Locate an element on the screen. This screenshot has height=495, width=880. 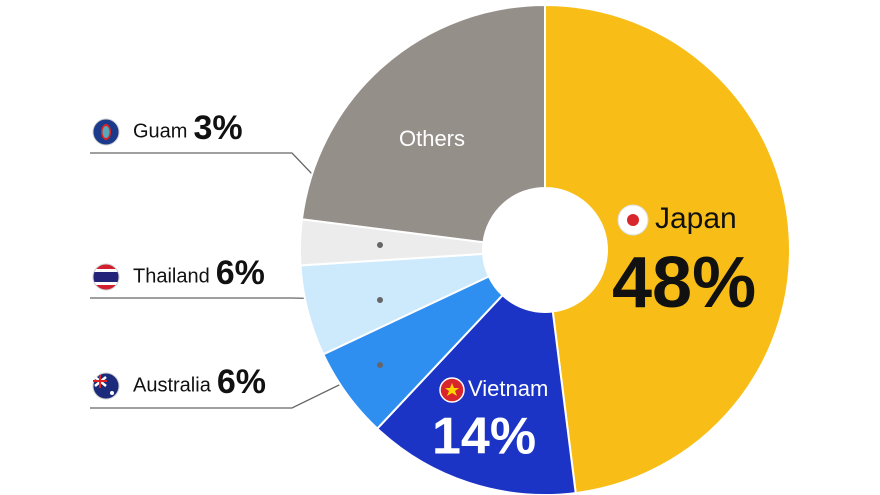
flag-australia is located at coordinates (106, 386).